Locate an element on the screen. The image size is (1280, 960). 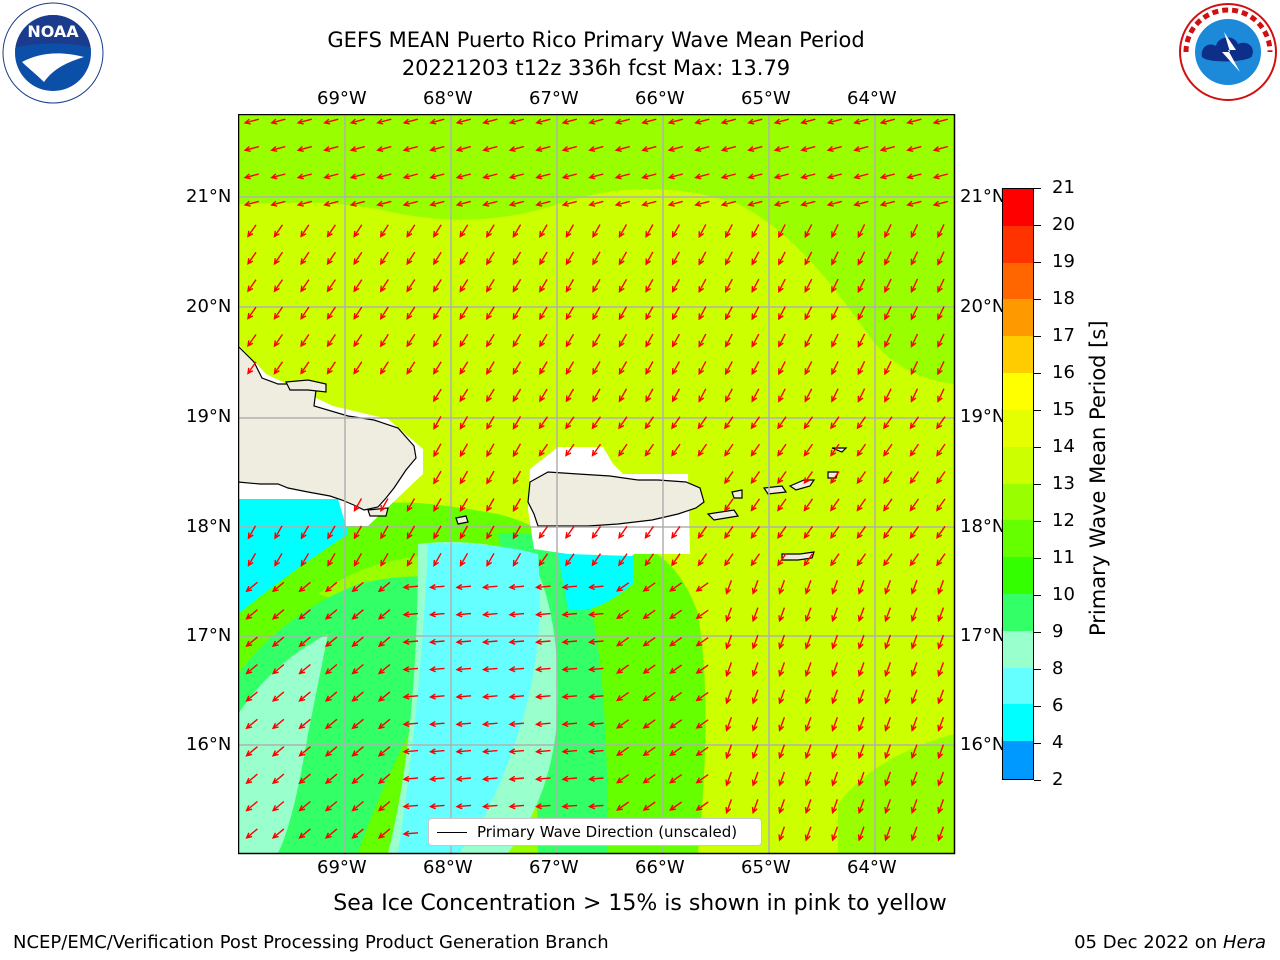
noaa-logo: NOAA is located at coordinates (53, 53).